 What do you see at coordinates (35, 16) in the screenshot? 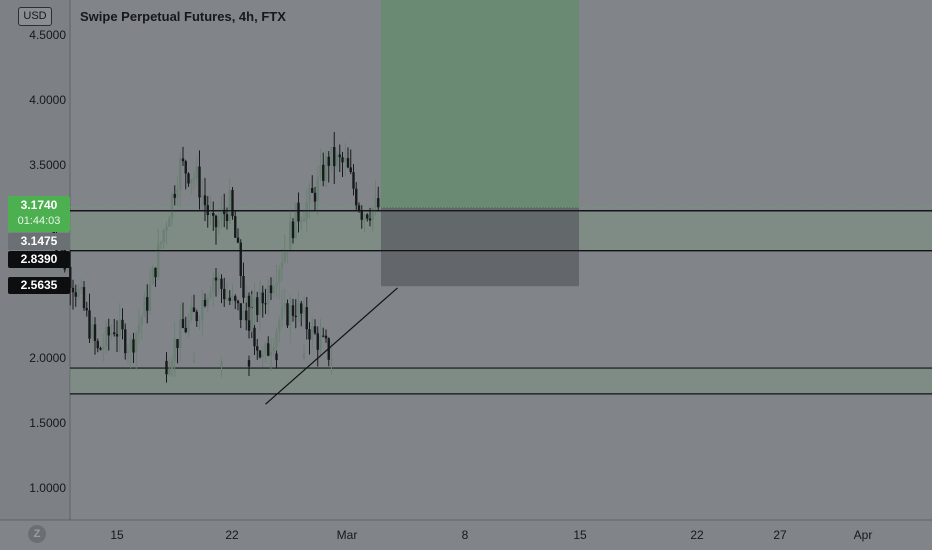
I see `currency-button: USD` at bounding box center [35, 16].